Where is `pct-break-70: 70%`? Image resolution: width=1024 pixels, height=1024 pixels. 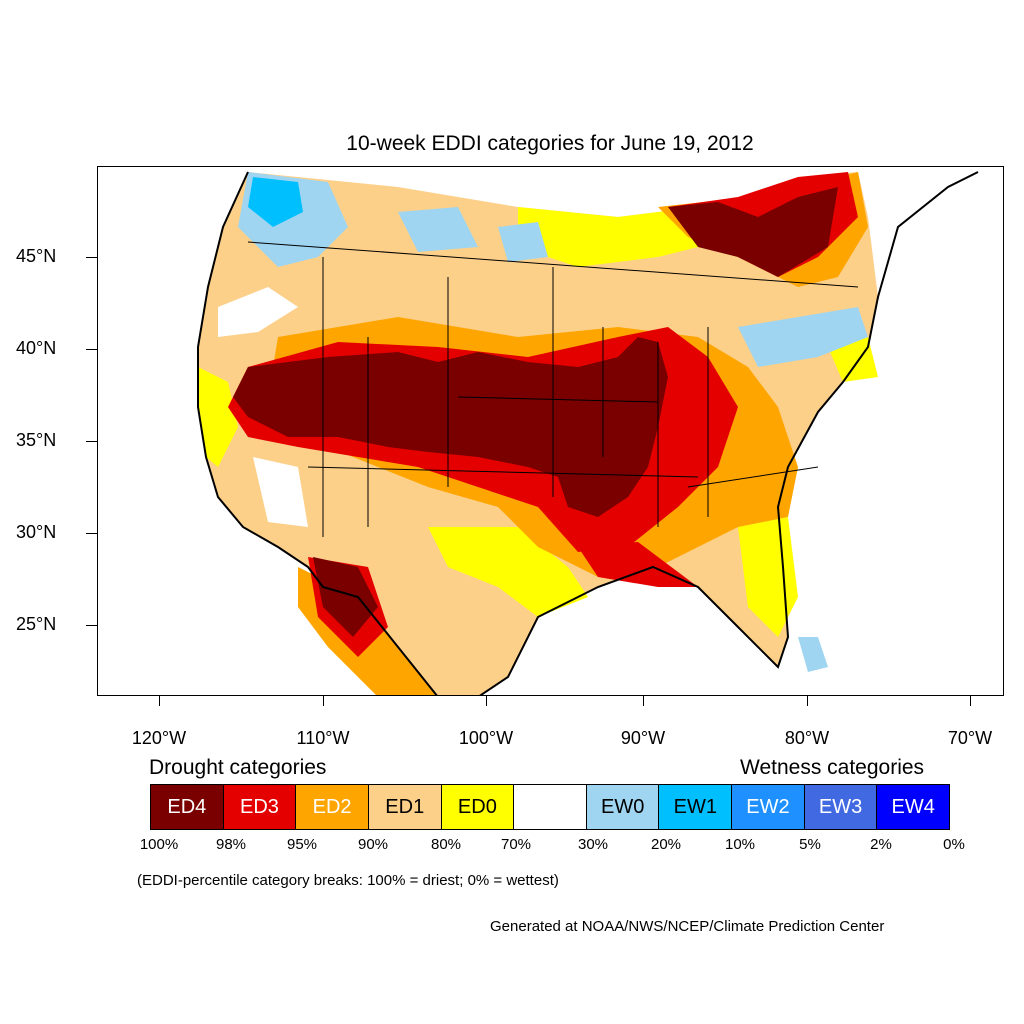 pct-break-70: 70% is located at coordinates (516, 844).